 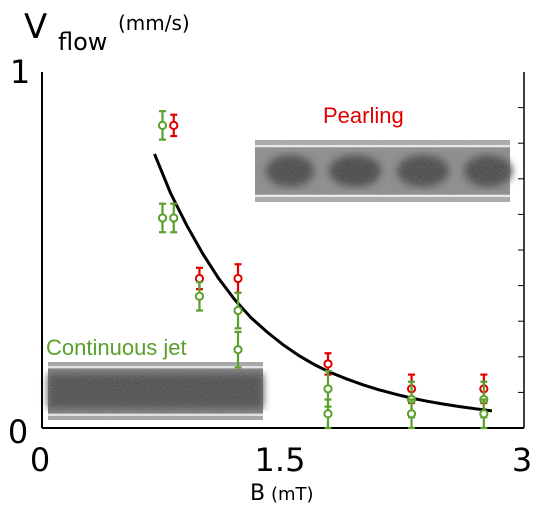 What do you see at coordinates (521, 250) in the screenshot?
I see `right-axis-ticks` at bounding box center [521, 250].